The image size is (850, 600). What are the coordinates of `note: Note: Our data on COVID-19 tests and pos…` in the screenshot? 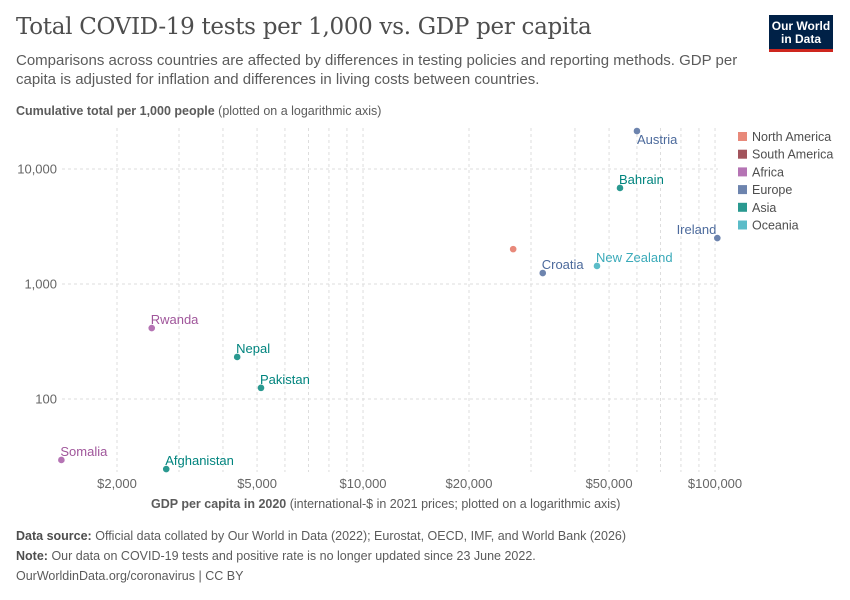 It's located at (276, 556).